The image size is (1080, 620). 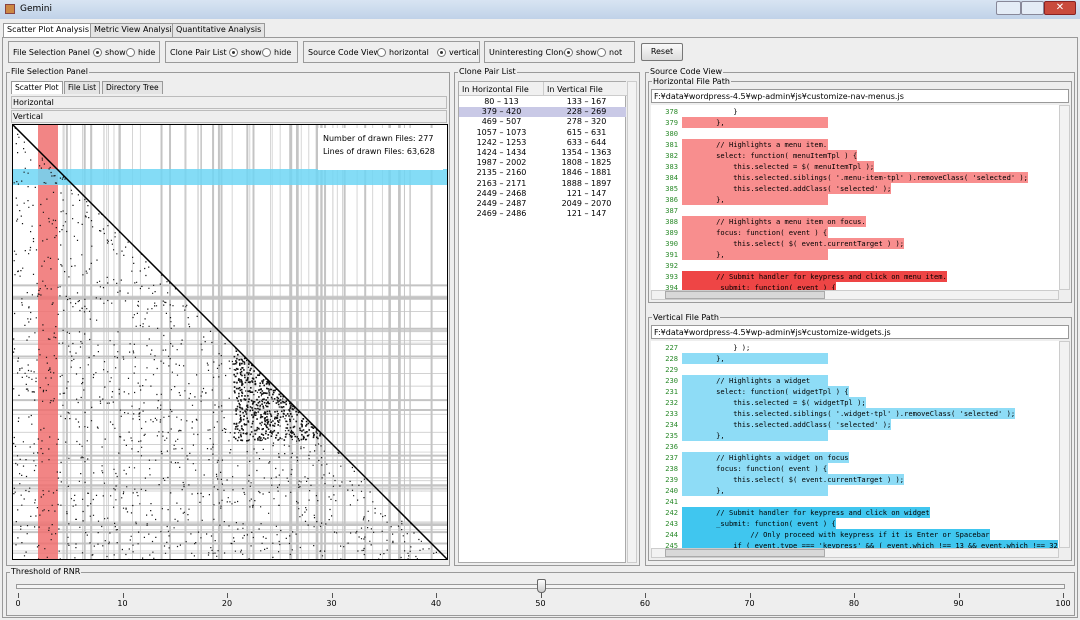 I want to click on control-group: Source Code View horizontal vertical, so click(x=391, y=52).